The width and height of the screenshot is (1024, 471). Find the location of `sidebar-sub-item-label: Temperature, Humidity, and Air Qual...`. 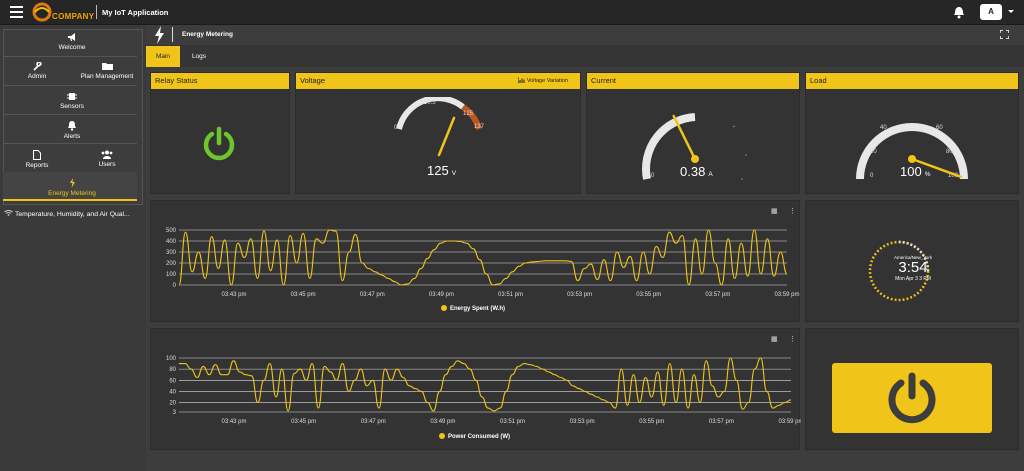

sidebar-sub-item-label: Temperature, Humidity, and Air Qual... is located at coordinates (72, 214).